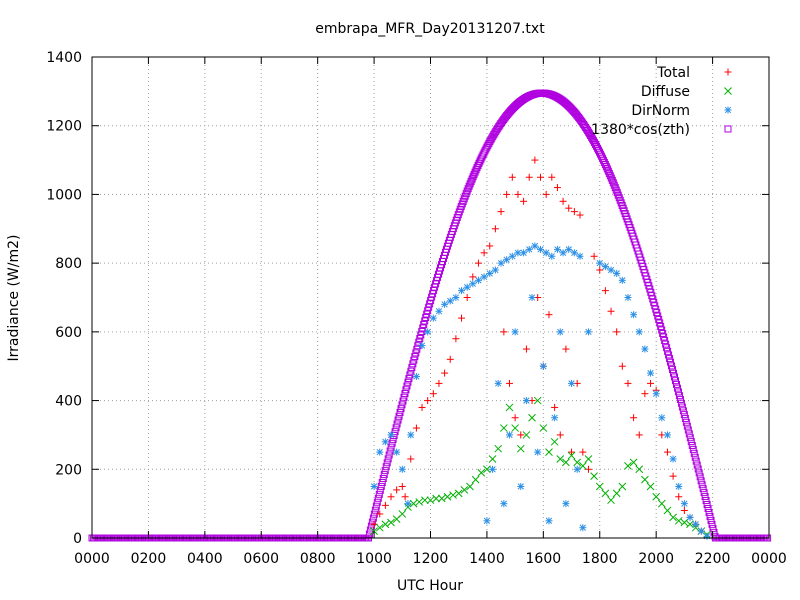  Describe the element at coordinates (77, 539) in the screenshot. I see `y-tick-label: 0` at that location.